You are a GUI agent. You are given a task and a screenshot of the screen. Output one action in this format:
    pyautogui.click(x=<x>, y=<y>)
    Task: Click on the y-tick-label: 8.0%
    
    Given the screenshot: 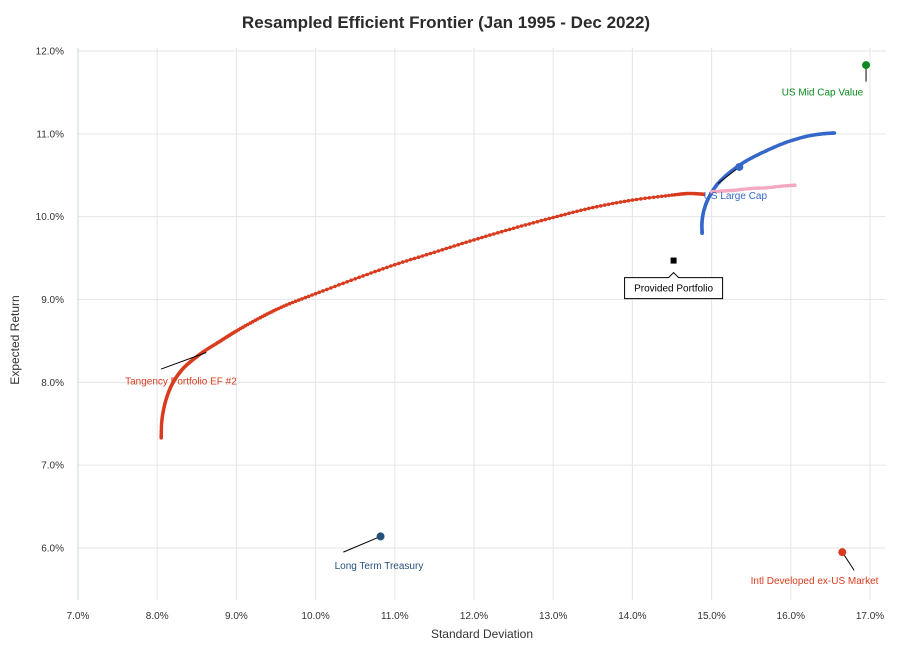 What is the action you would take?
    pyautogui.click(x=52, y=383)
    